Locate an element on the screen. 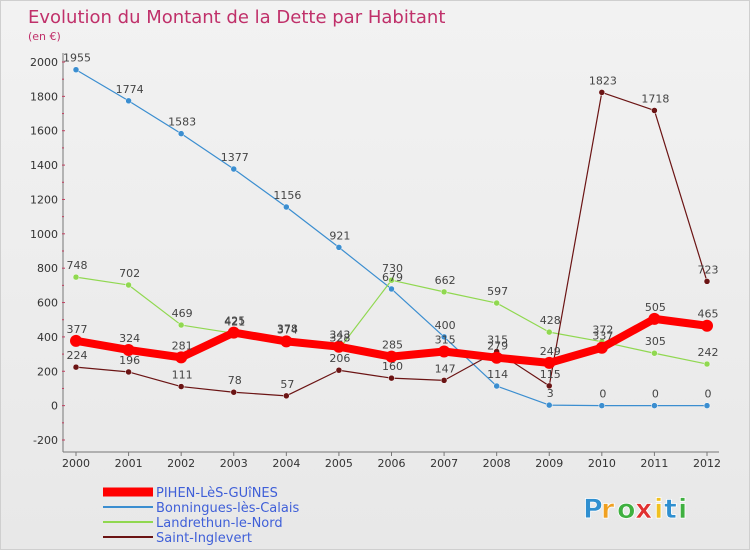 The height and width of the screenshot is (551, 750). data-label: 679 is located at coordinates (392, 277).